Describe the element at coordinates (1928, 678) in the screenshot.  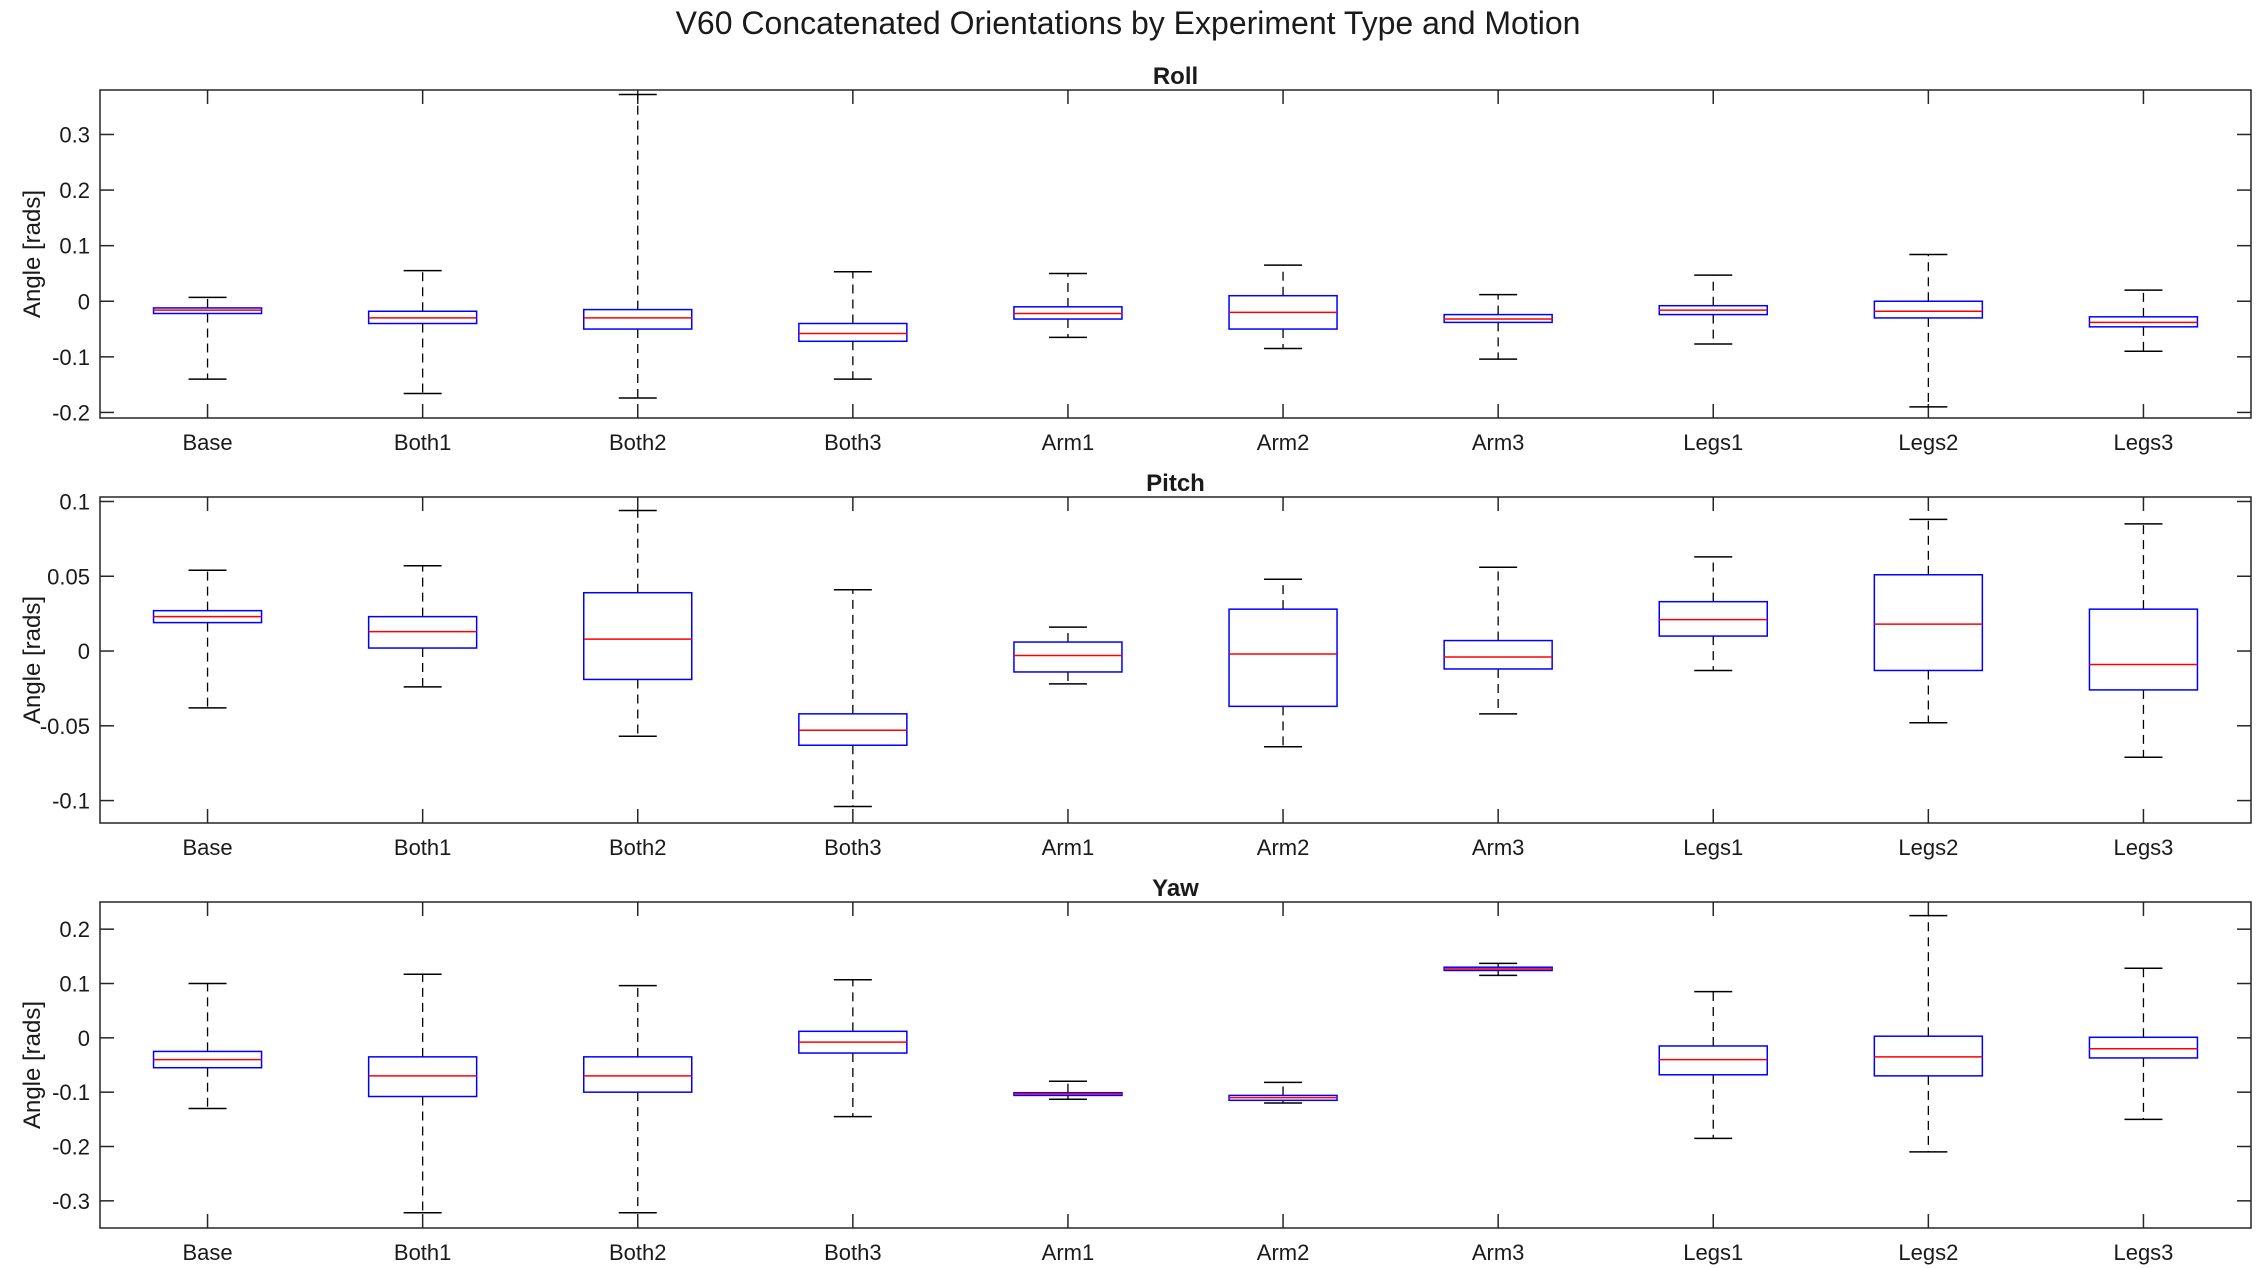
I see `box-pitch-legs2: Legs2` at that location.